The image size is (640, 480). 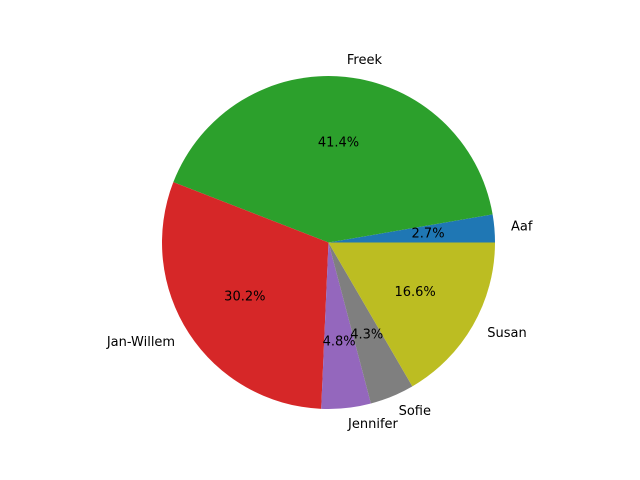 I want to click on pie-slice-jan-willem, so click(x=245, y=295).